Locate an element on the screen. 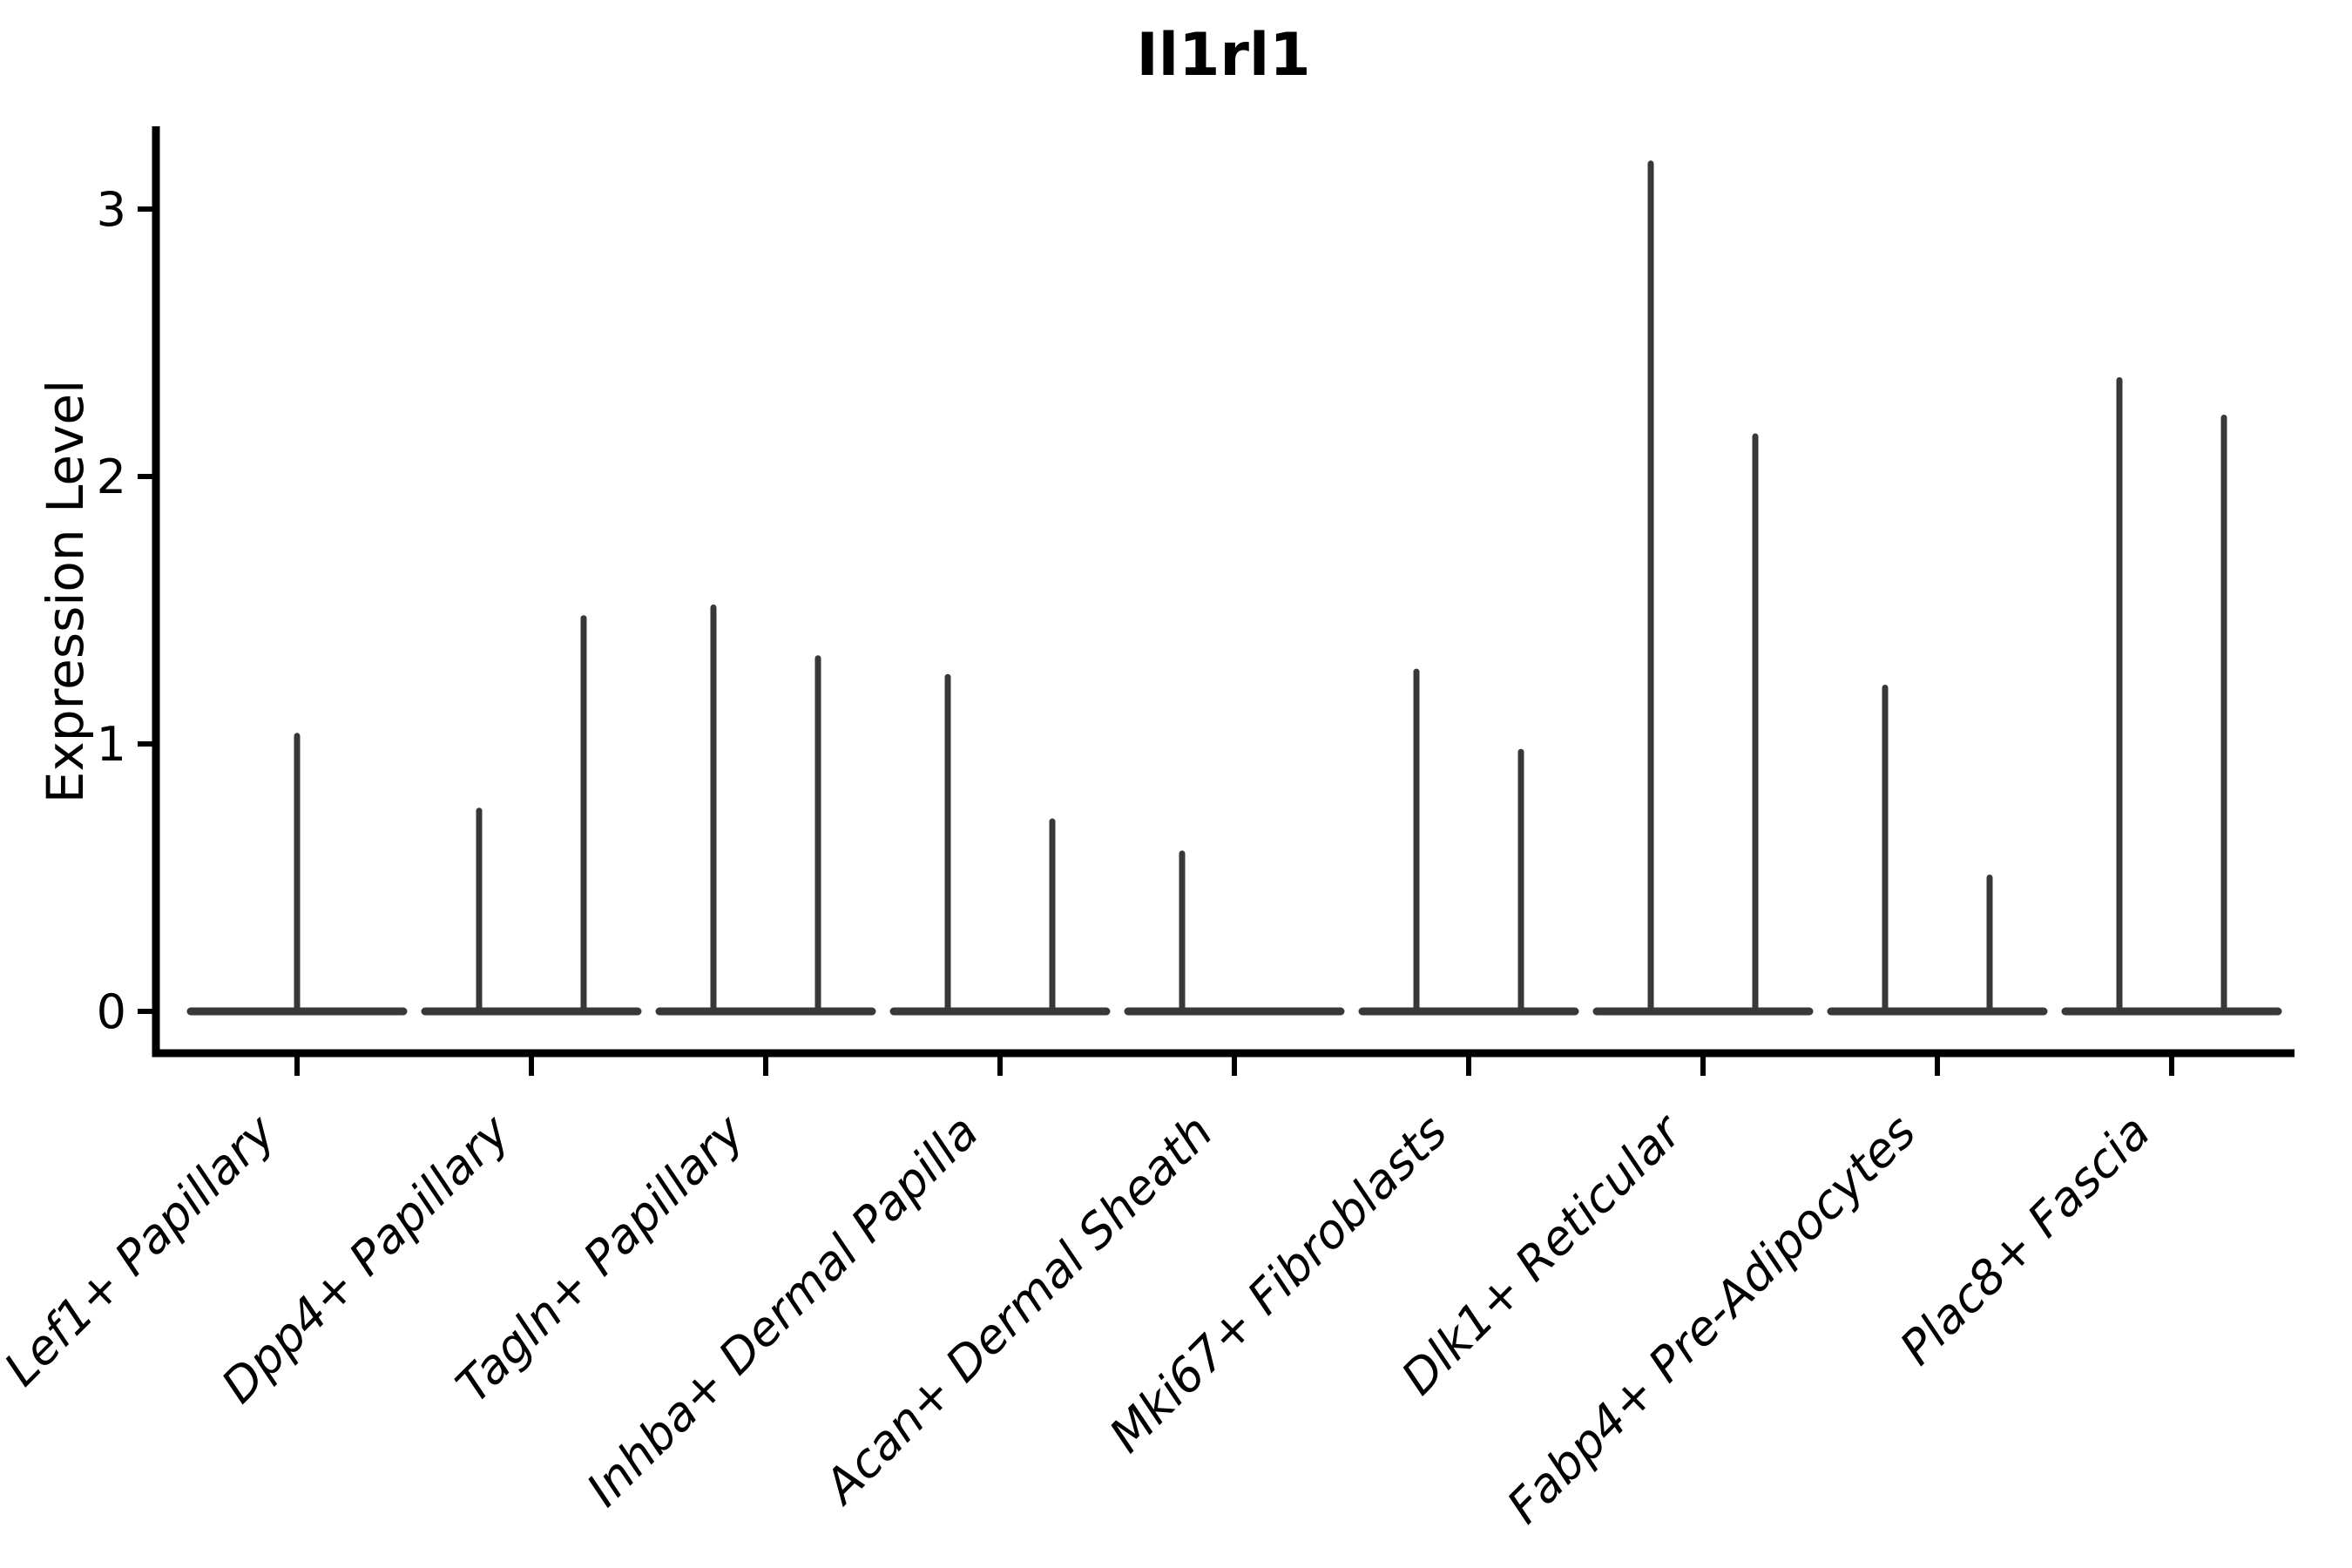  y-axis-label: Expression Level is located at coordinates (66, 591).